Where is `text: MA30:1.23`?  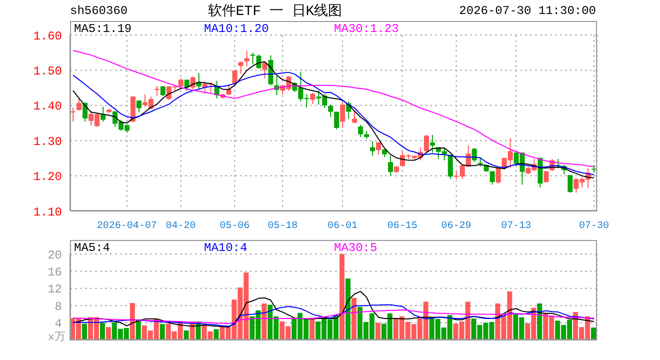
text: MA30:1.23 is located at coordinates (367, 29).